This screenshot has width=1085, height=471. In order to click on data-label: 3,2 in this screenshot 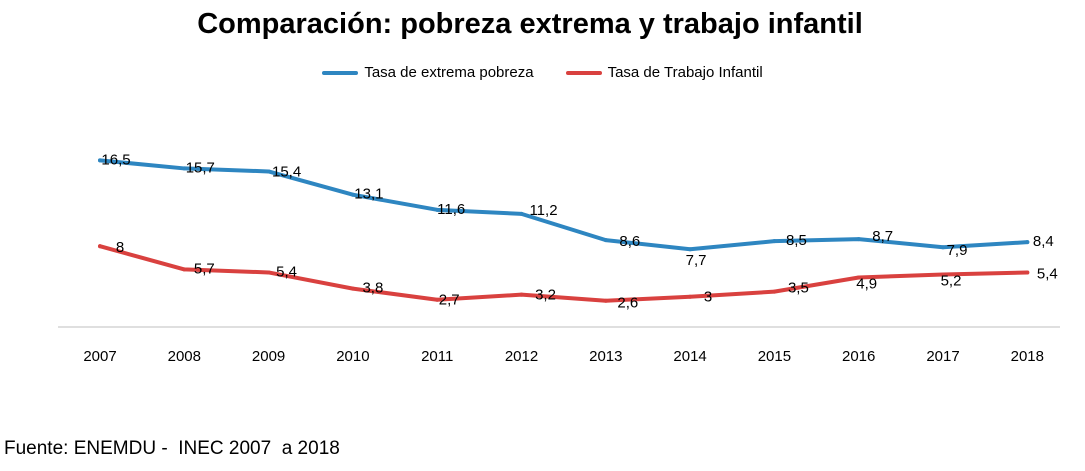, I will do `click(545, 295)`.